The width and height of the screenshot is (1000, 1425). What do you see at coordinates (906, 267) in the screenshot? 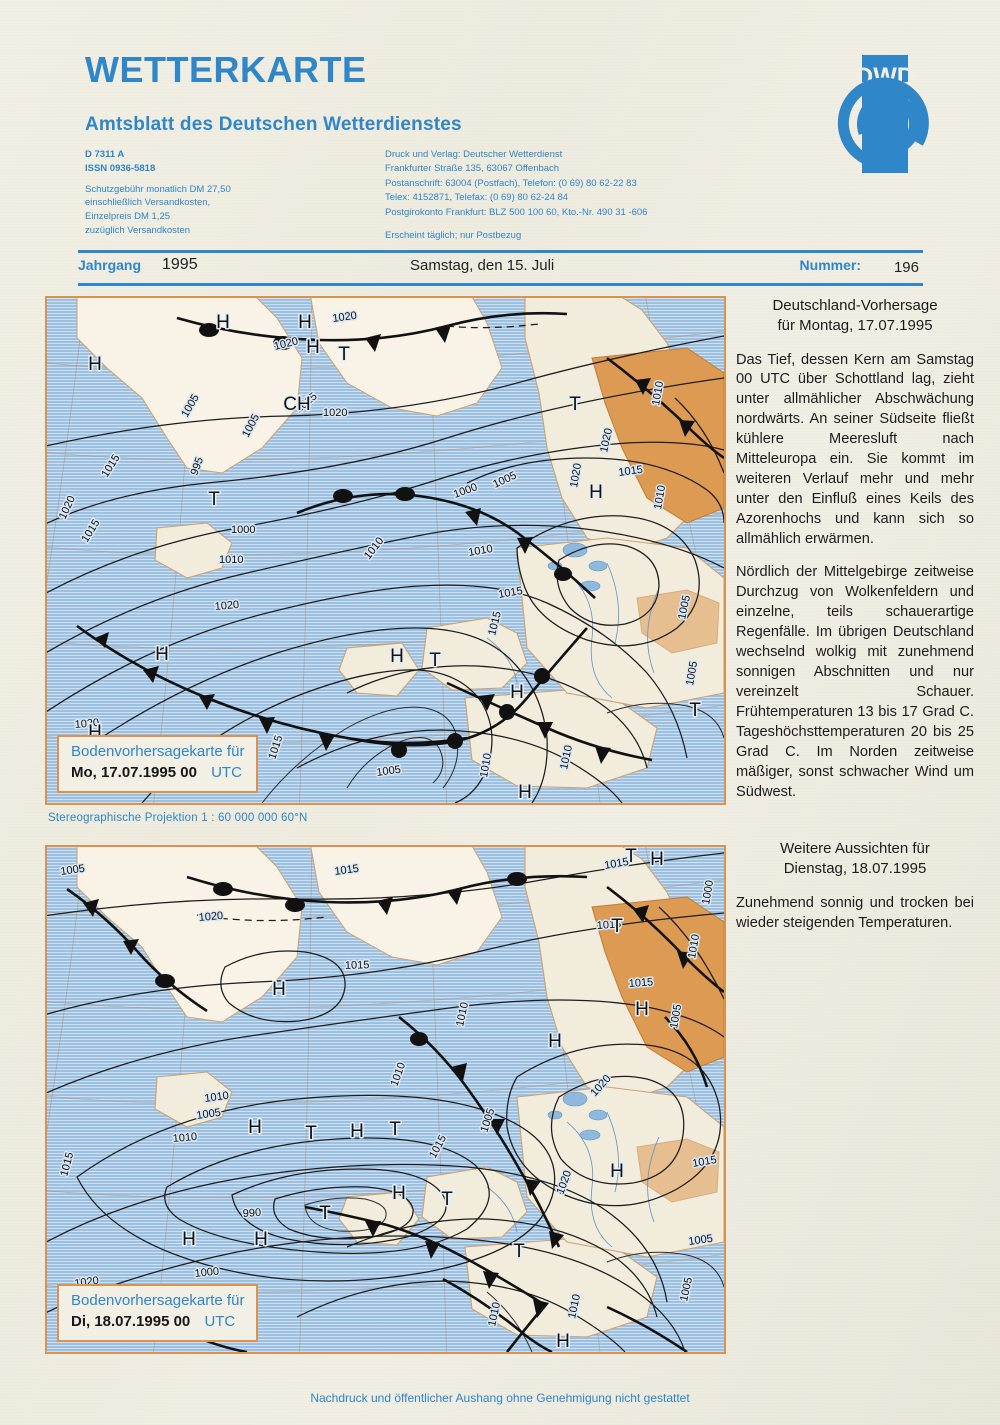
I see `number-value: 196` at bounding box center [906, 267].